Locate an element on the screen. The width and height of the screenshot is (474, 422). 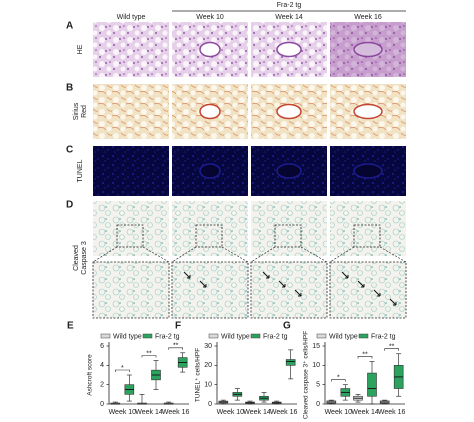
y-tick-label: 6 is located at coordinates (102, 346).